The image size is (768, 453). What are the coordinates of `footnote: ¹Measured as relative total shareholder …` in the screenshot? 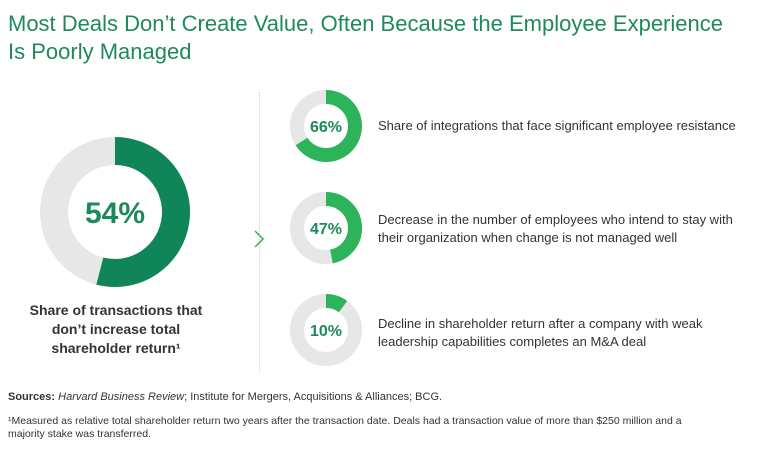 It's located at (383, 428).